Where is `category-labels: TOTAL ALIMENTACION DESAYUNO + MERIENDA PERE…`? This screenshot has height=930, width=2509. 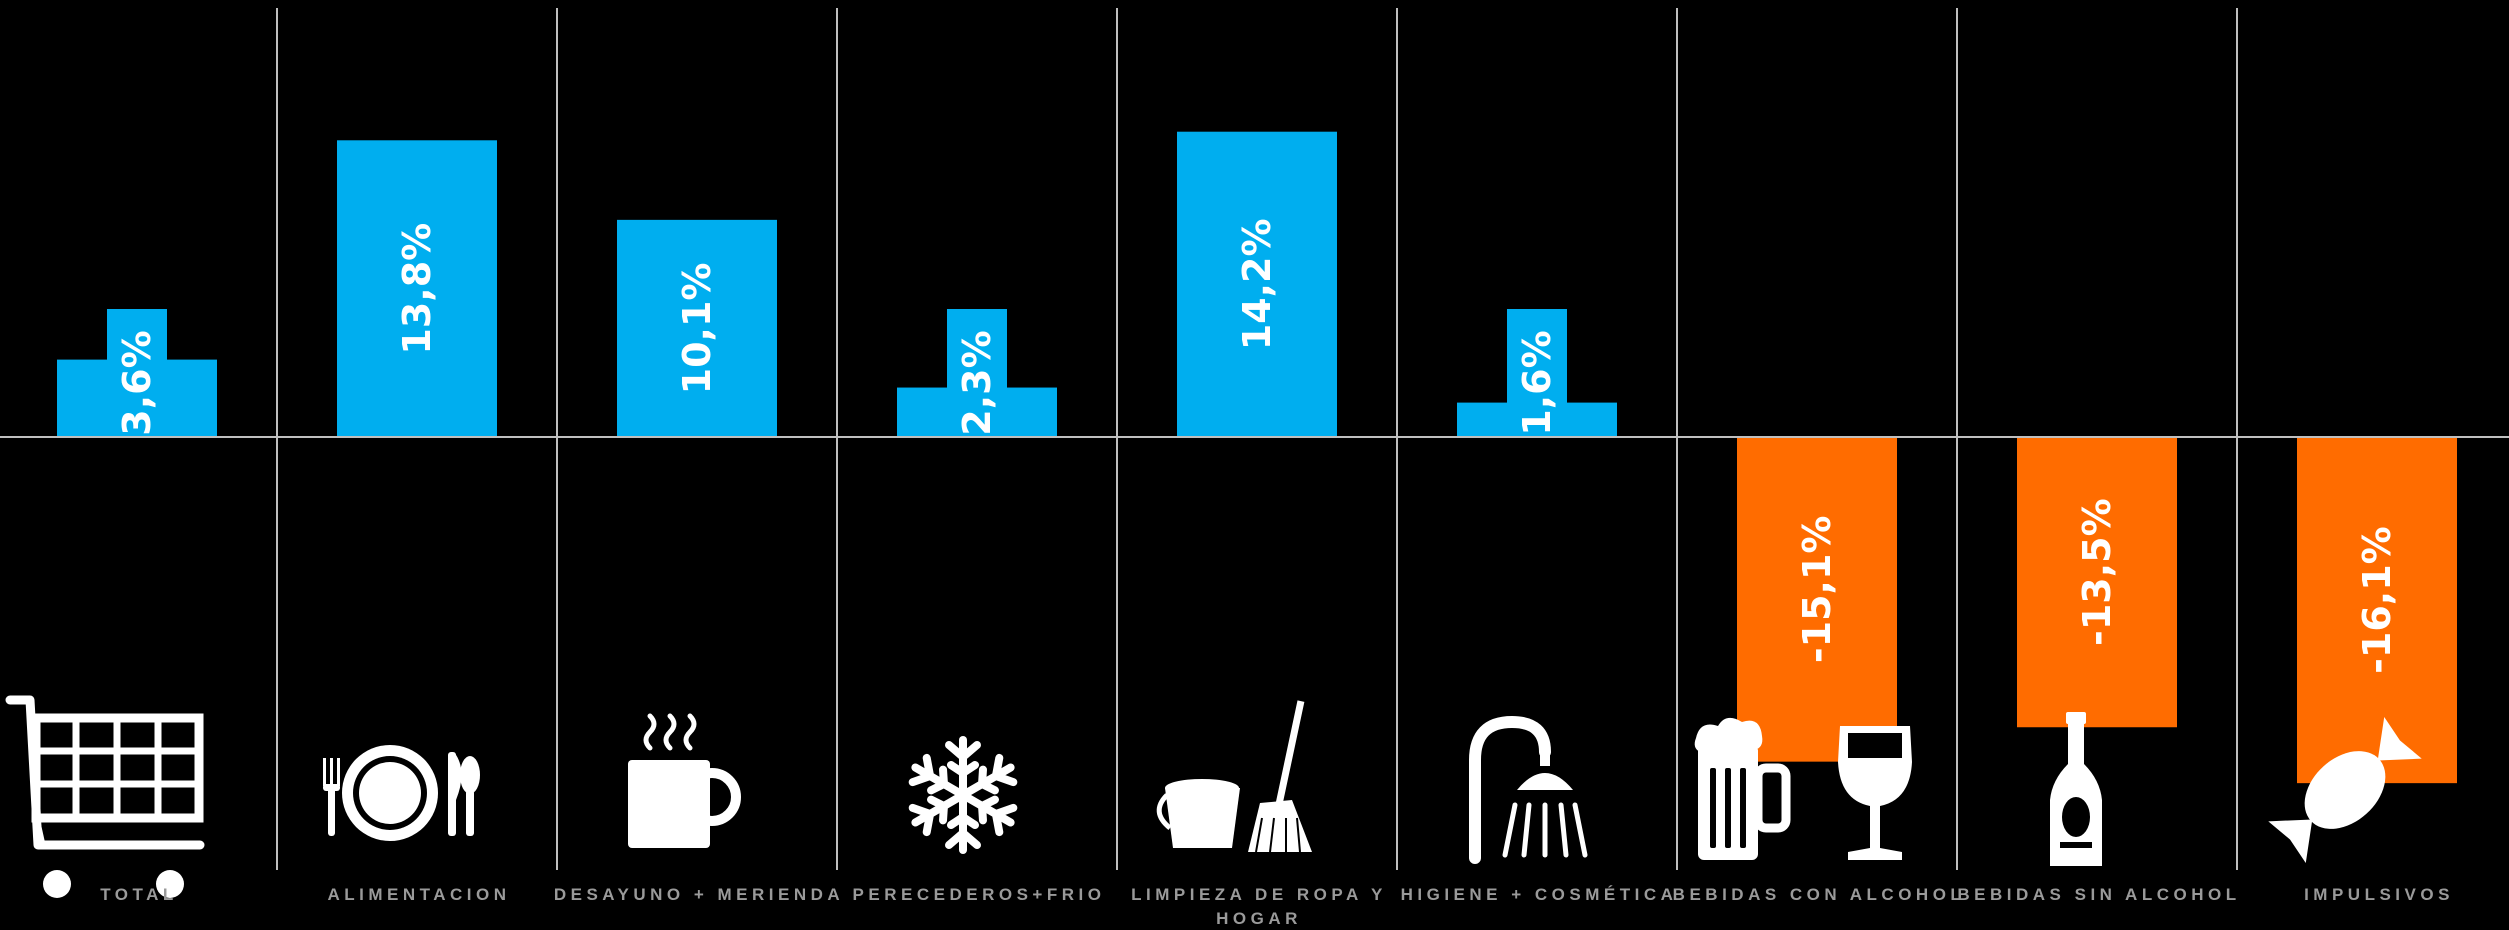 category-labels: TOTAL ALIMENTACION DESAYUNO + MERIENDA PERE… is located at coordinates (1277, 906).